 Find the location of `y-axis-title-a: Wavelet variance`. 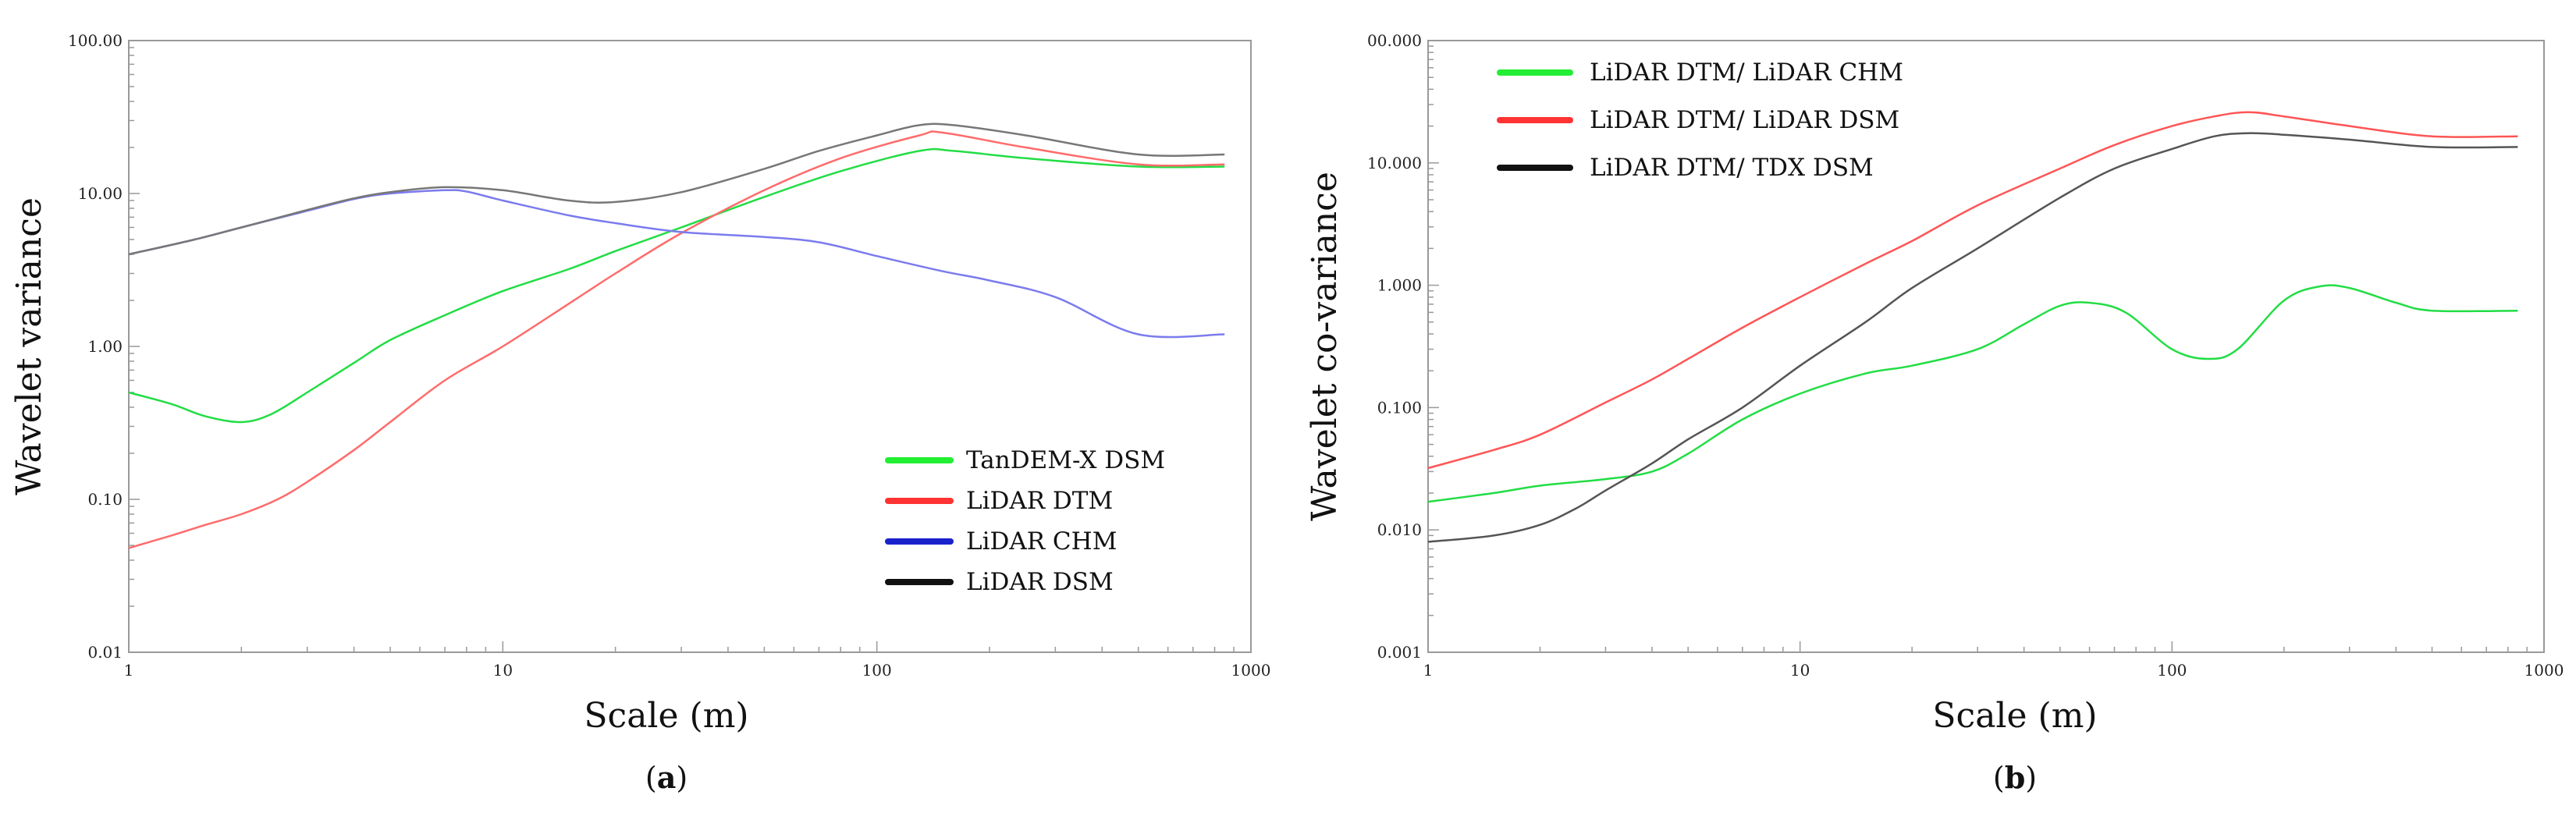

y-axis-title-a: Wavelet variance is located at coordinates (29, 346).